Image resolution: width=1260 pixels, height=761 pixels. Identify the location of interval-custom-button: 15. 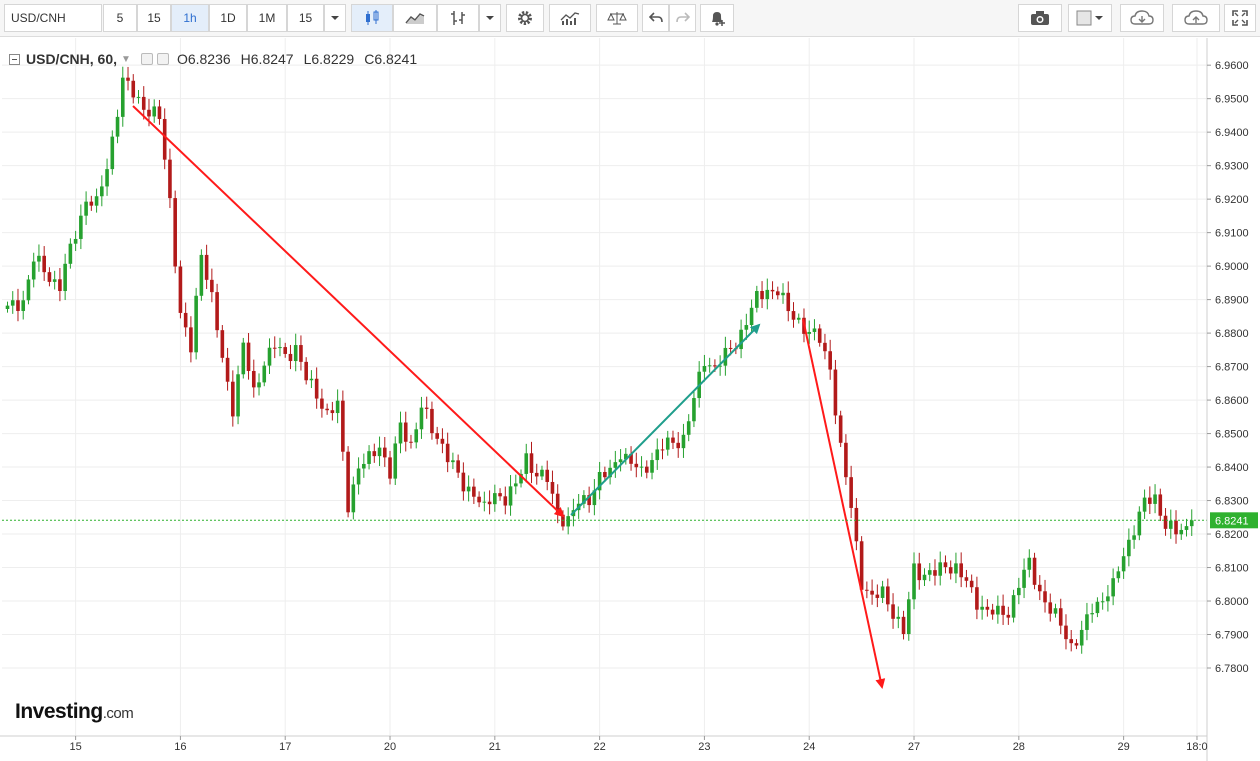
(305, 18).